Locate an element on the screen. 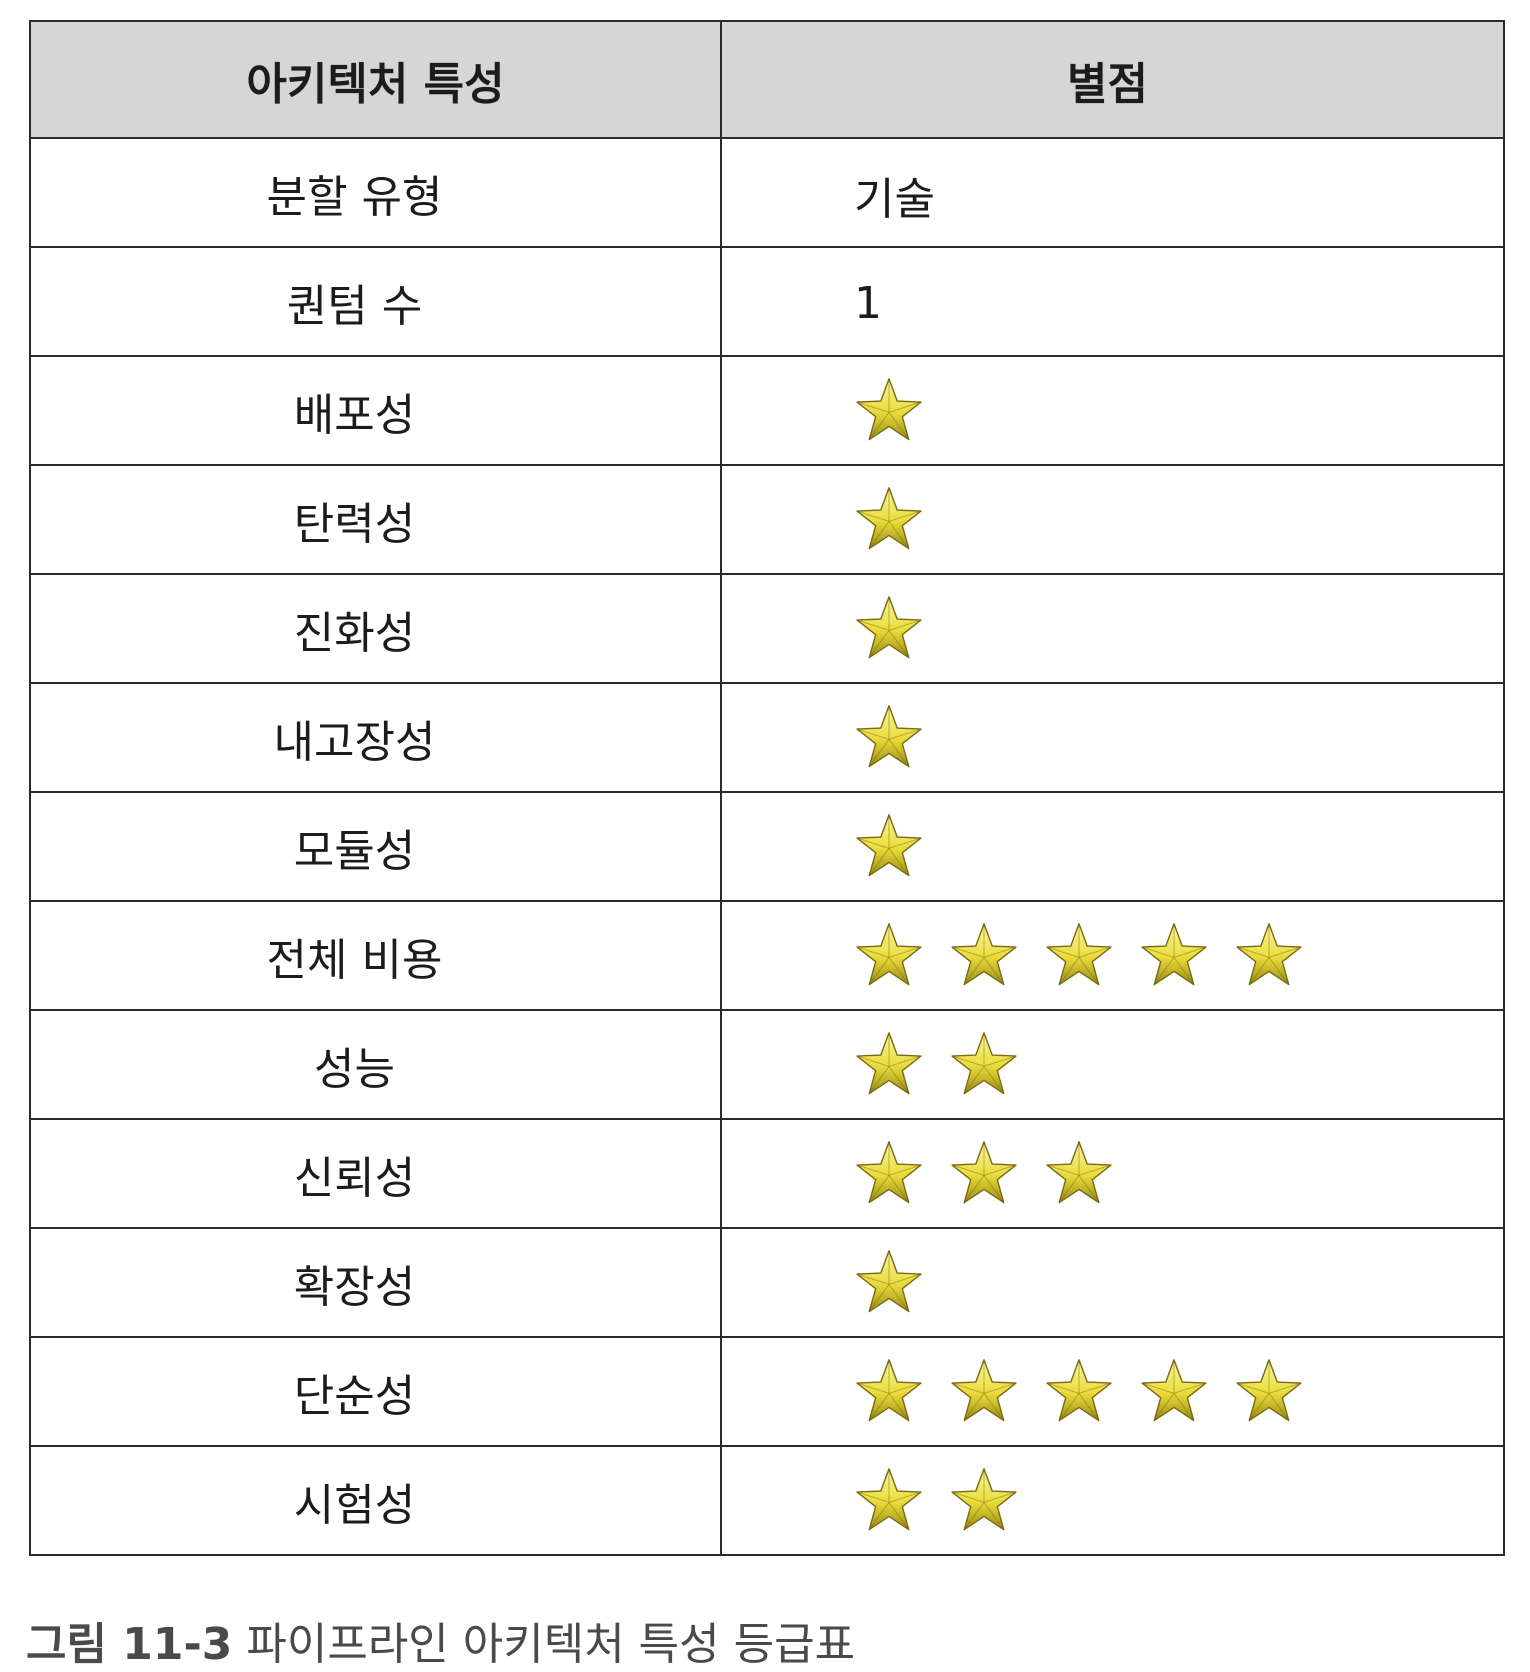  table-row: 전체 비용 is located at coordinates (767, 955).